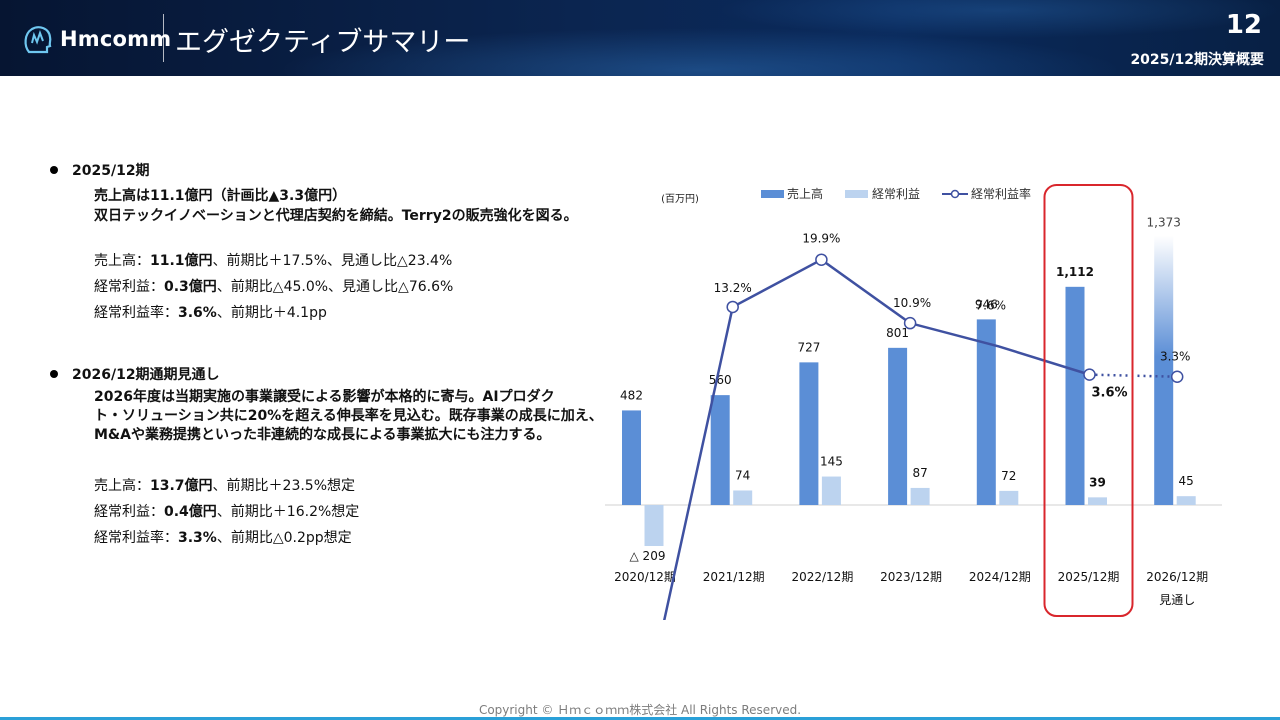 This screenshot has height=720, width=1280. I want to click on bar-label-profit: △ 209, so click(648, 556).